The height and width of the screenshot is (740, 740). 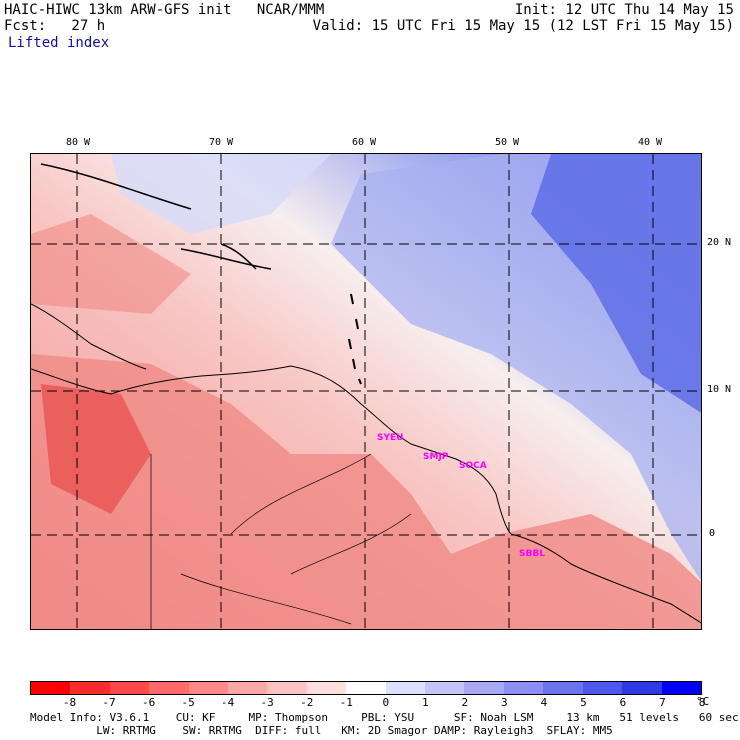 What do you see at coordinates (355, 339) in the screenshot?
I see `lesser-antilles` at bounding box center [355, 339].